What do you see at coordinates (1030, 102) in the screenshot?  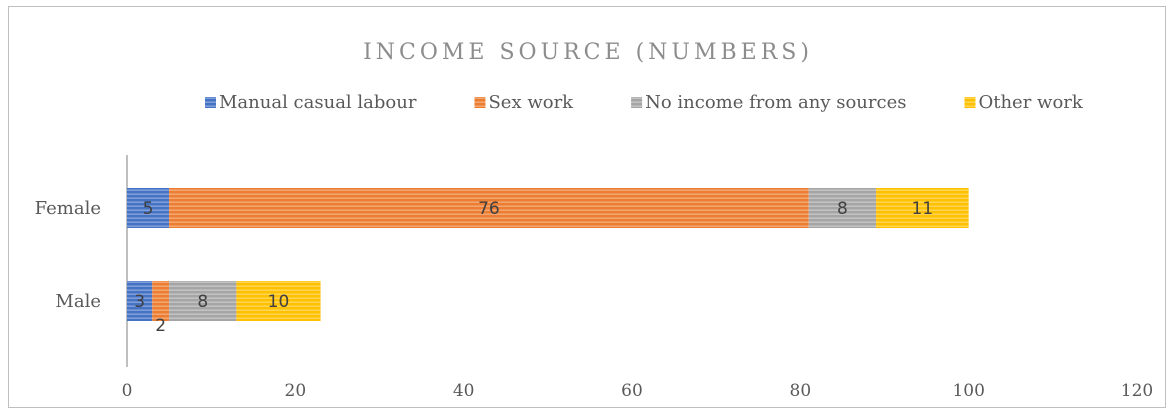 I see `legend-label-other-work: Other work` at bounding box center [1030, 102].